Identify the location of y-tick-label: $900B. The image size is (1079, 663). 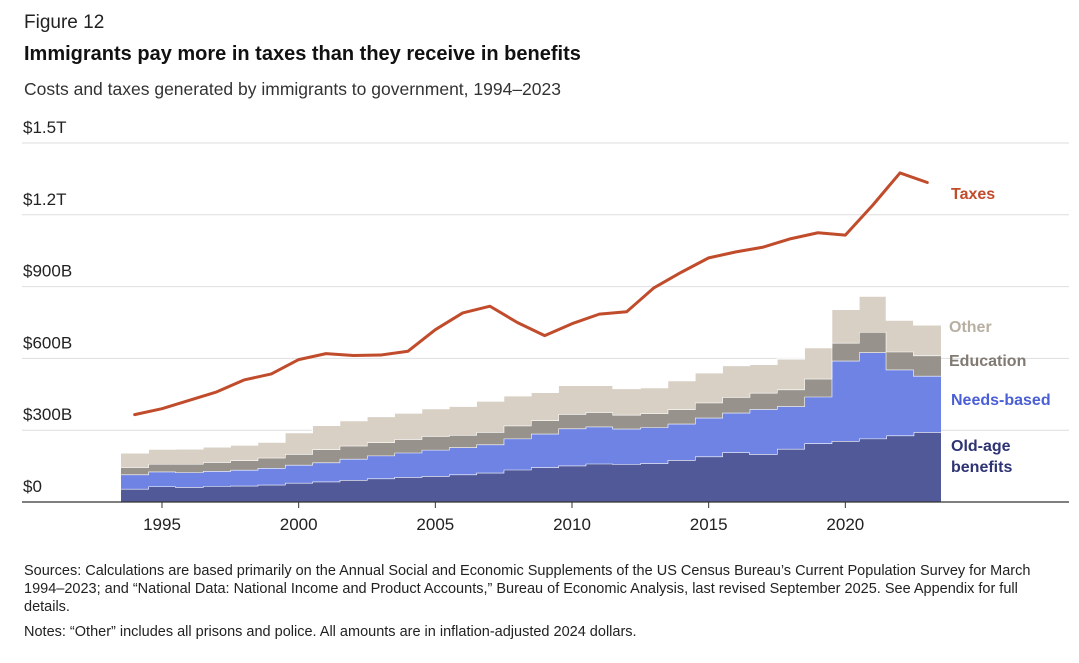
(47, 271).